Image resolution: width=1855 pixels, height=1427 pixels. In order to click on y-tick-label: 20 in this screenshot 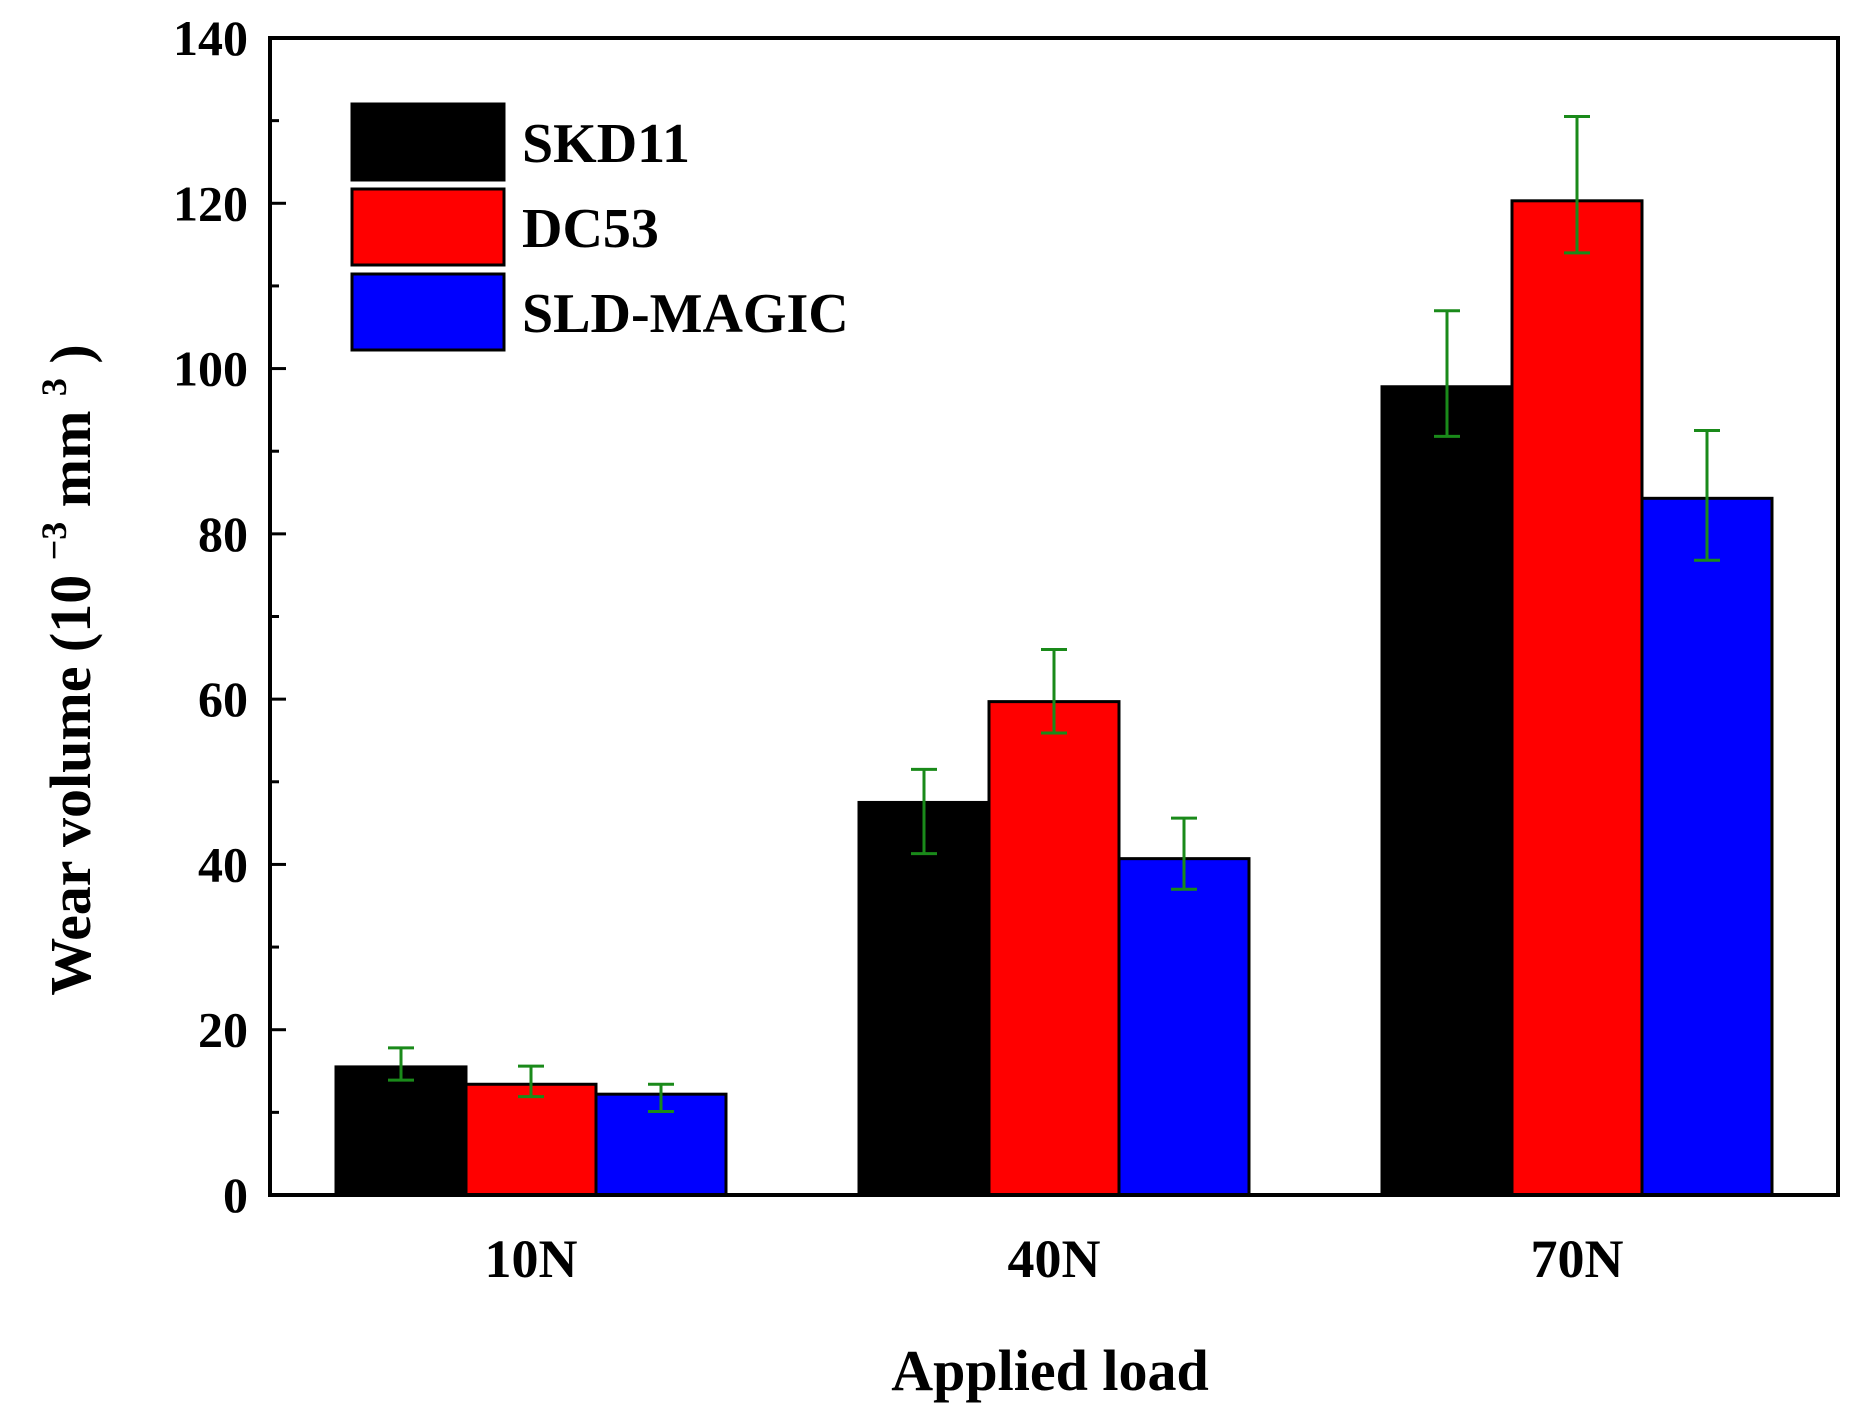, I will do `click(223, 1030)`.